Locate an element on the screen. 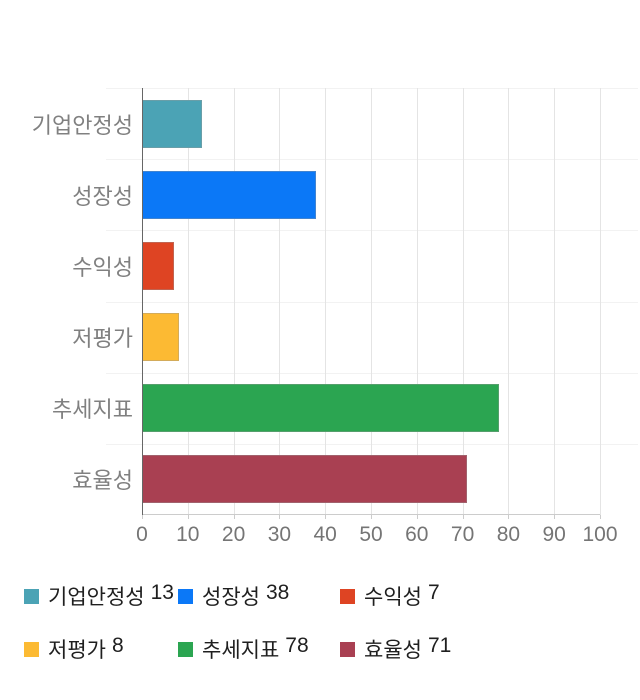 The width and height of the screenshot is (640, 700). legend-label: 기업안정성 13 is located at coordinates (111, 595).